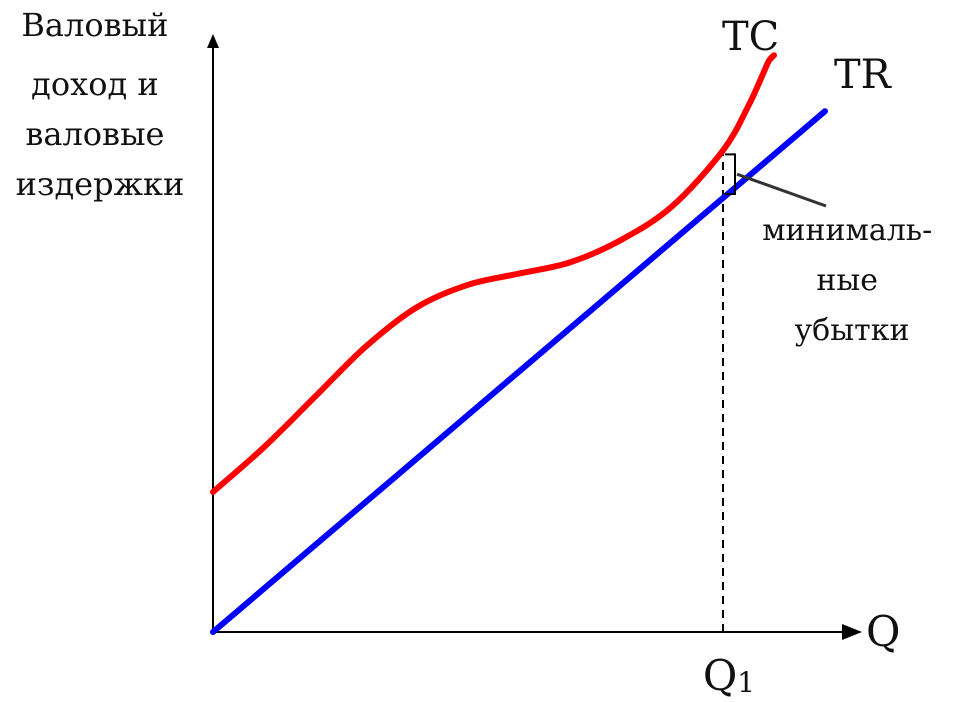  What do you see at coordinates (720, 675) in the screenshot?
I see `q1-marker-label-main: Q` at bounding box center [720, 675].